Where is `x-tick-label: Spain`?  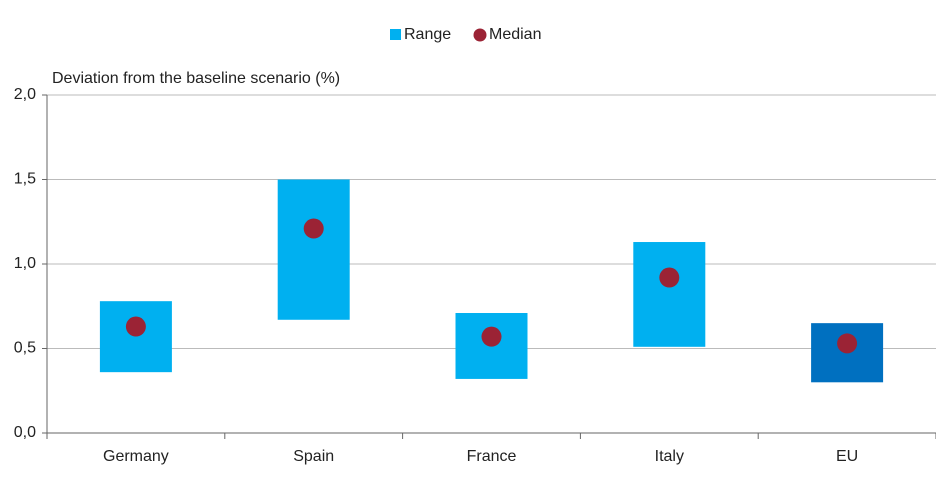 x-tick-label: Spain is located at coordinates (313, 456).